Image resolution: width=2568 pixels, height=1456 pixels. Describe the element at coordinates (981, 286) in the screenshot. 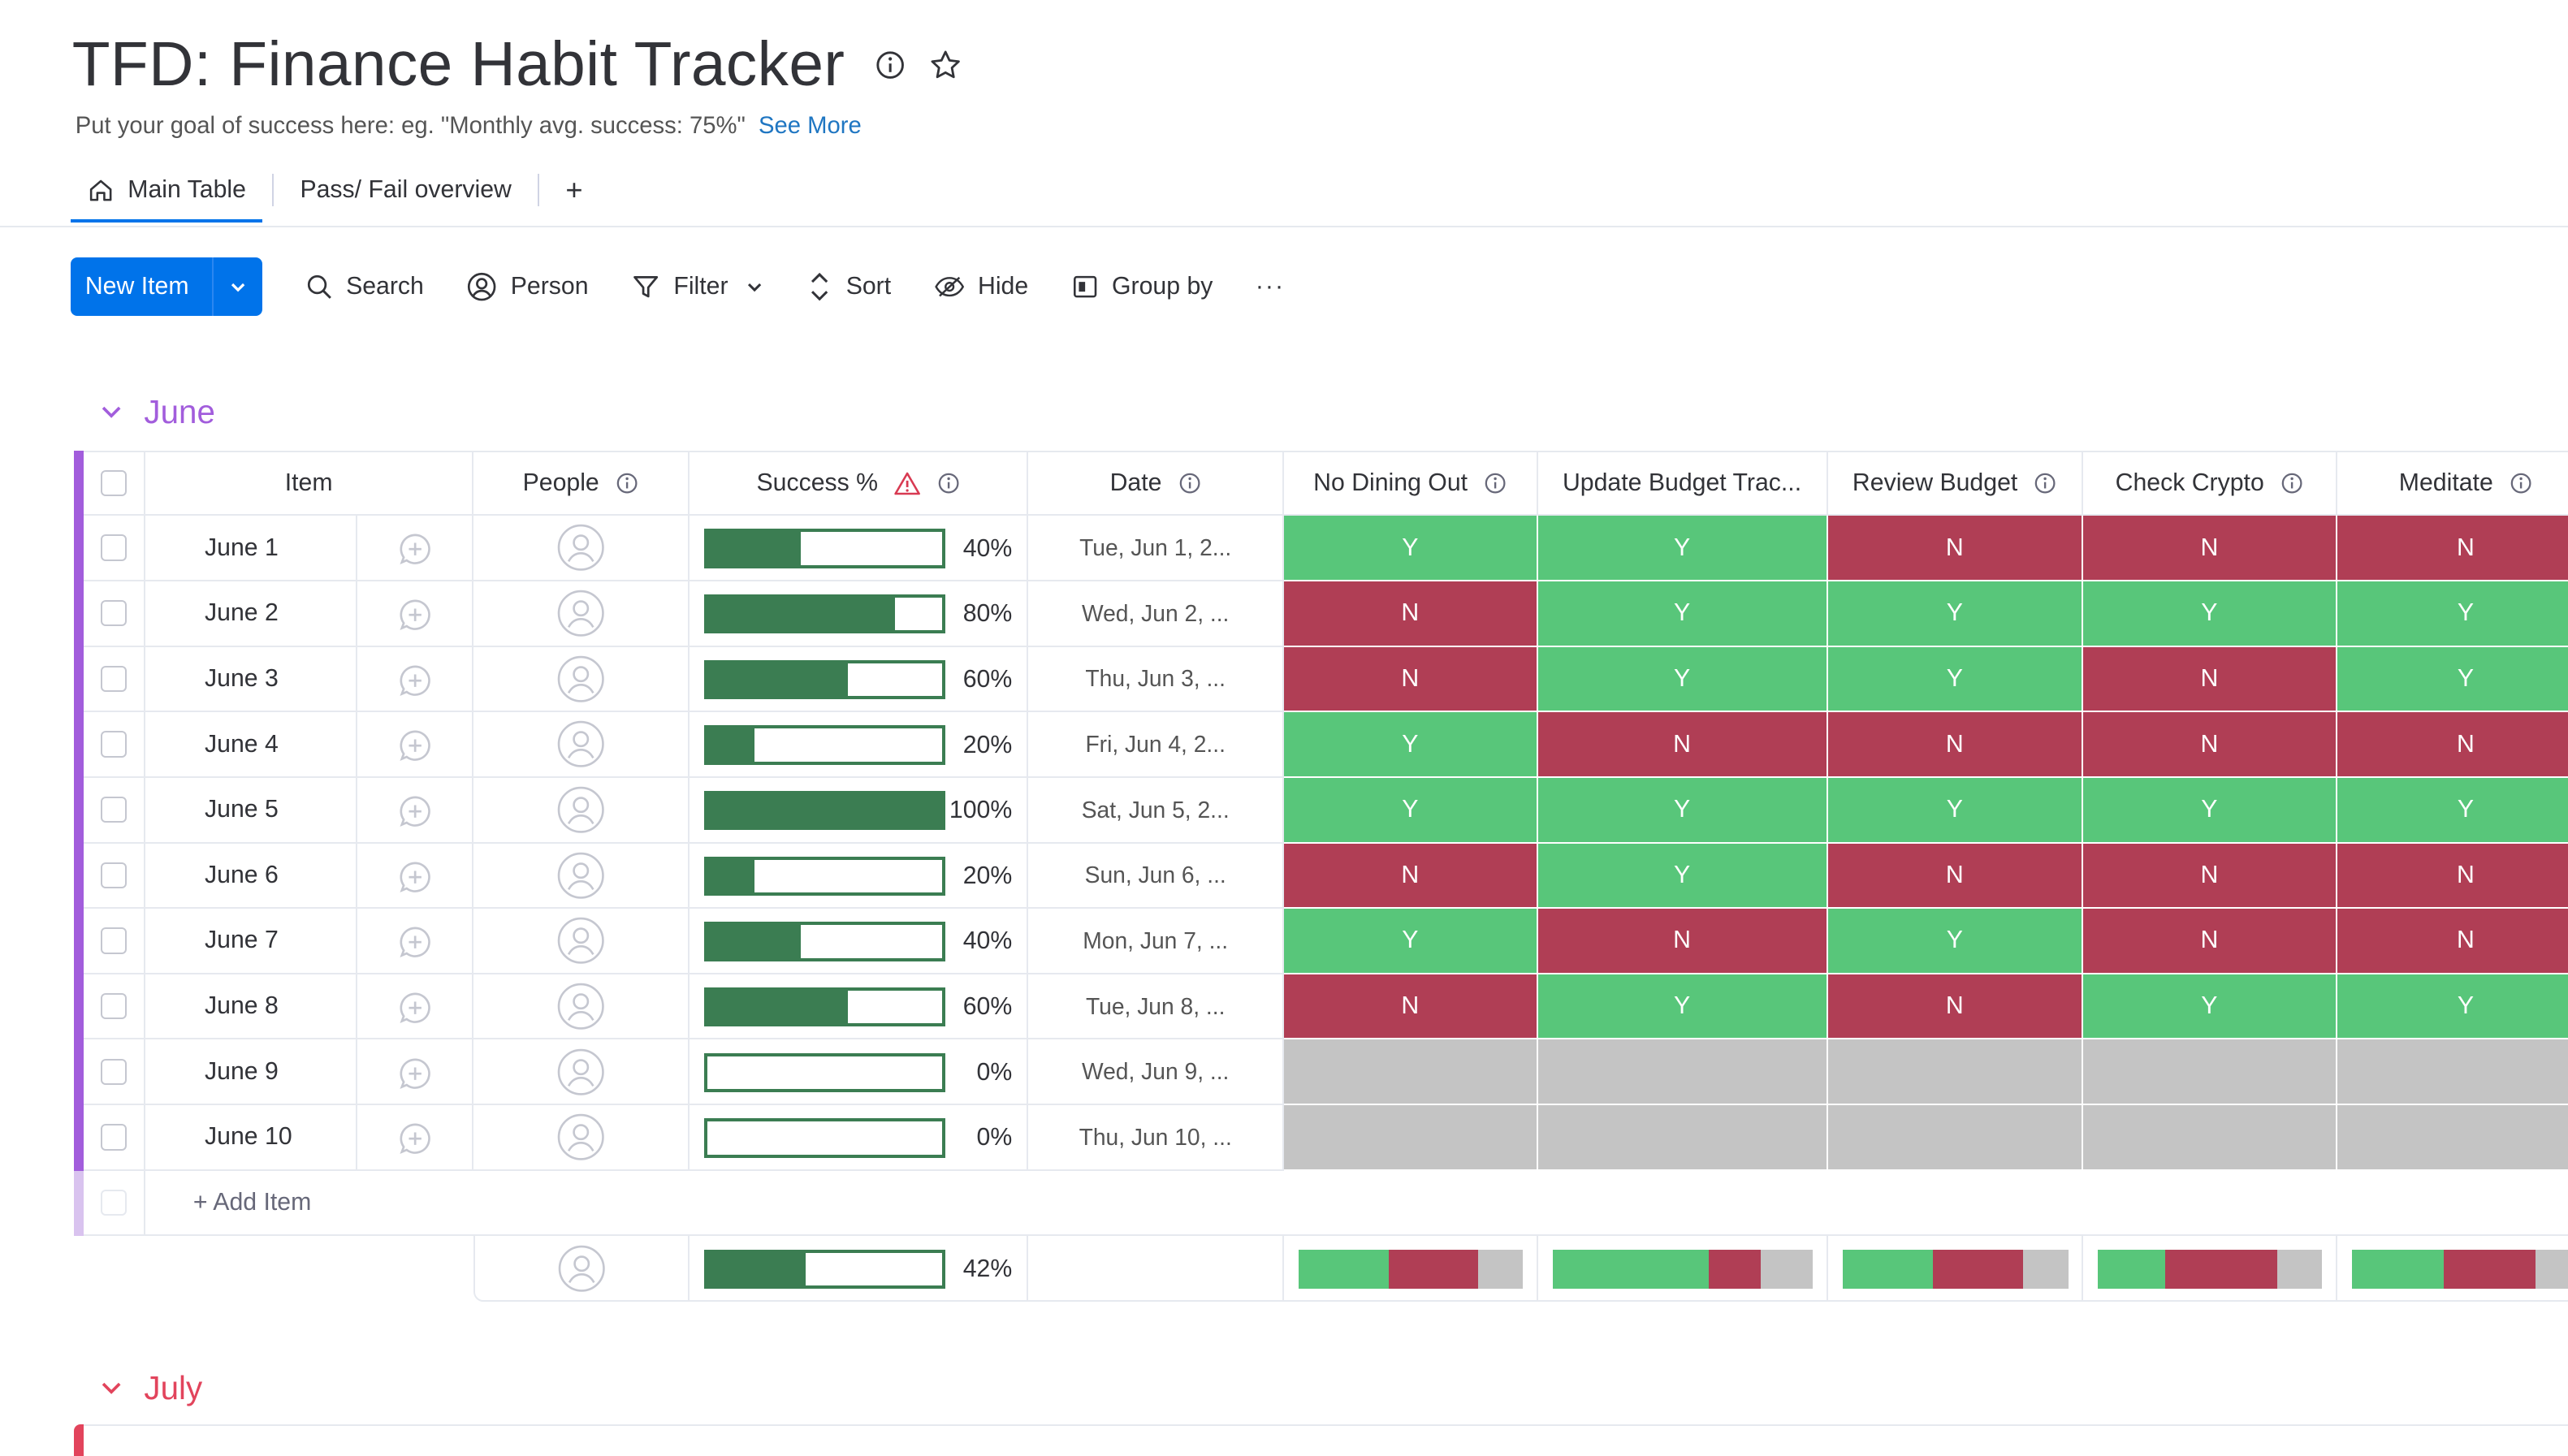

I see `hide-button: Hide` at that location.